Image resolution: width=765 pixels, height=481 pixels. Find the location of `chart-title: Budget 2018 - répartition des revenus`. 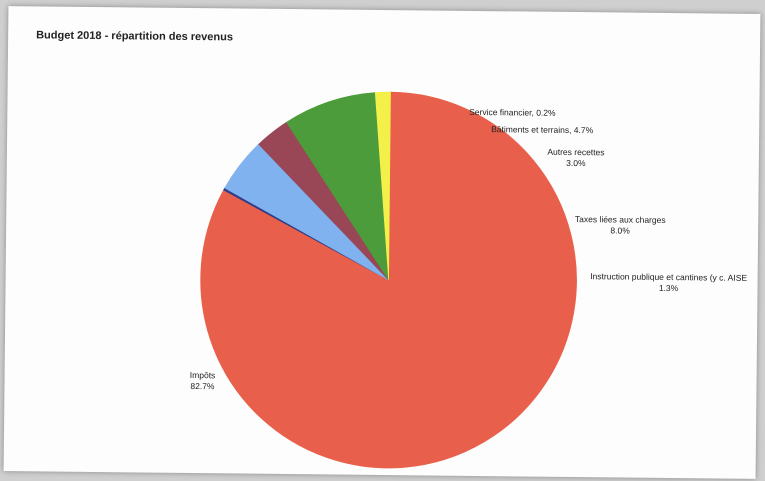

chart-title: Budget 2018 - répartition des revenus is located at coordinates (134, 36).